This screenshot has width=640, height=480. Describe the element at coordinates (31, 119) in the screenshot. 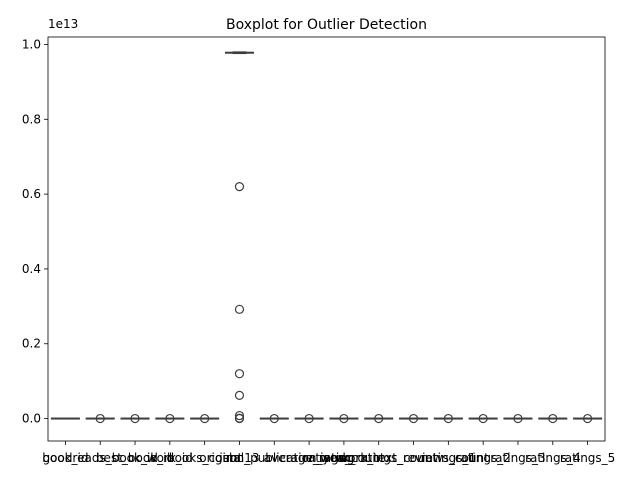

I see `y-tick-label: 0.8` at that location.